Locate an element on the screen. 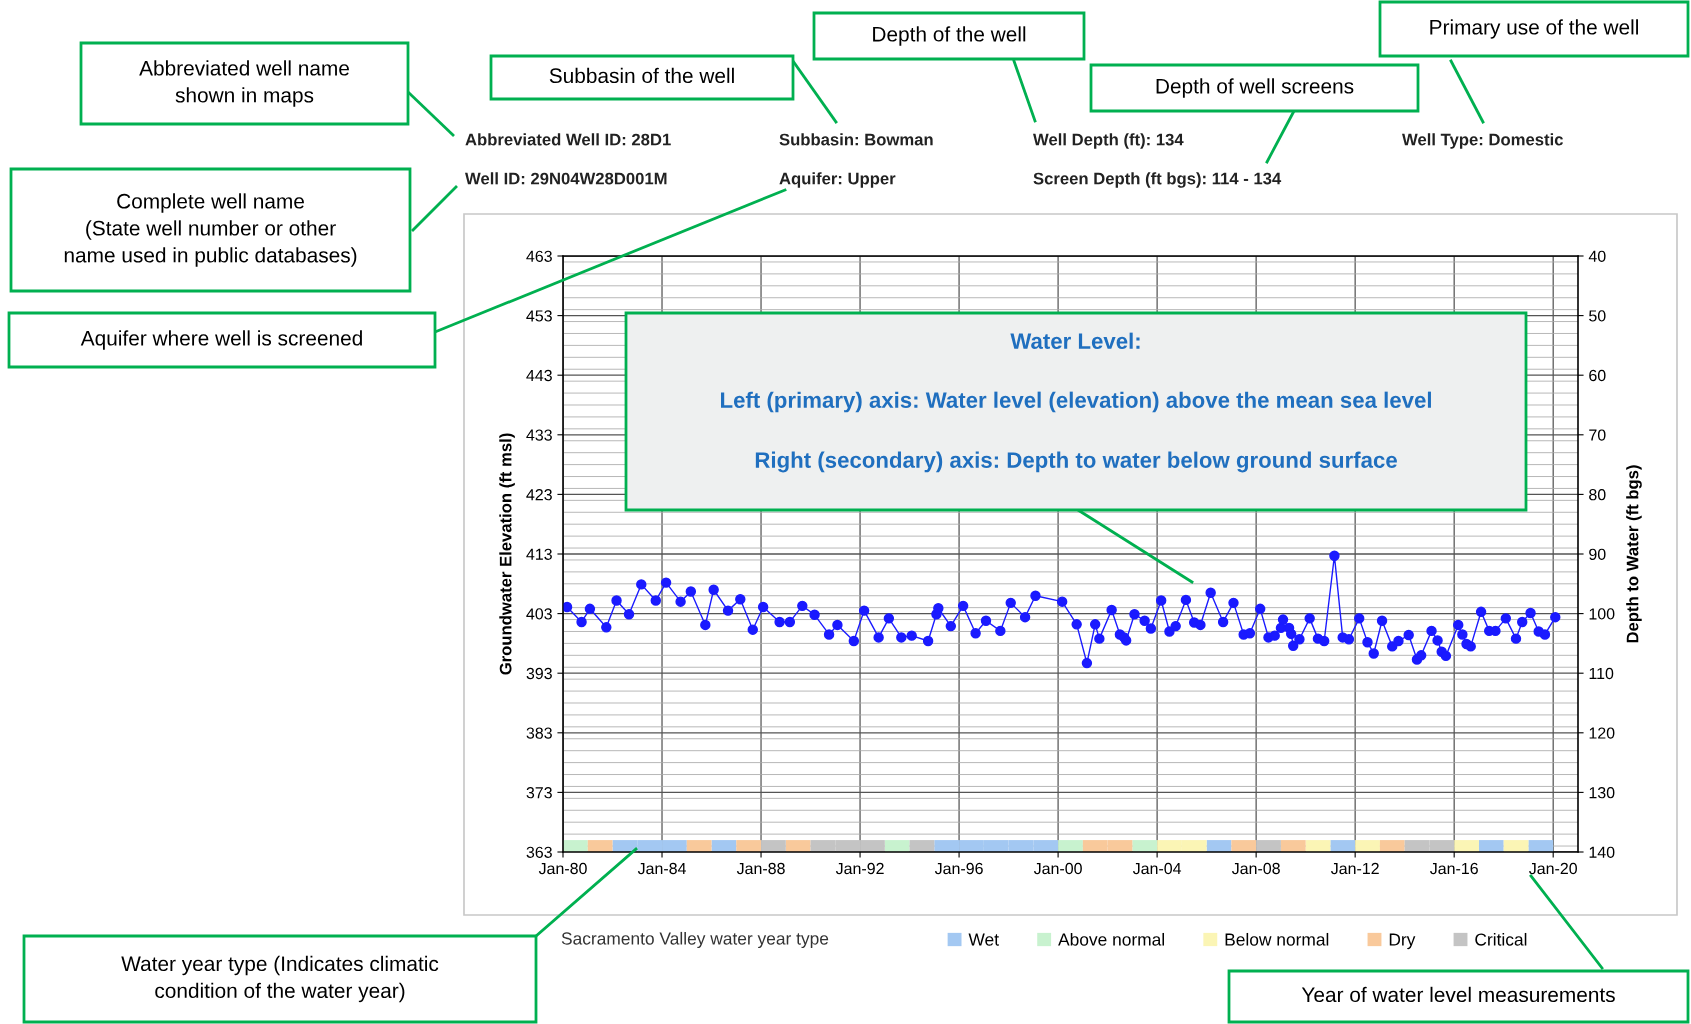 This screenshot has height=1024, width=1691. text: Depth of the well is located at coordinates (949, 36).